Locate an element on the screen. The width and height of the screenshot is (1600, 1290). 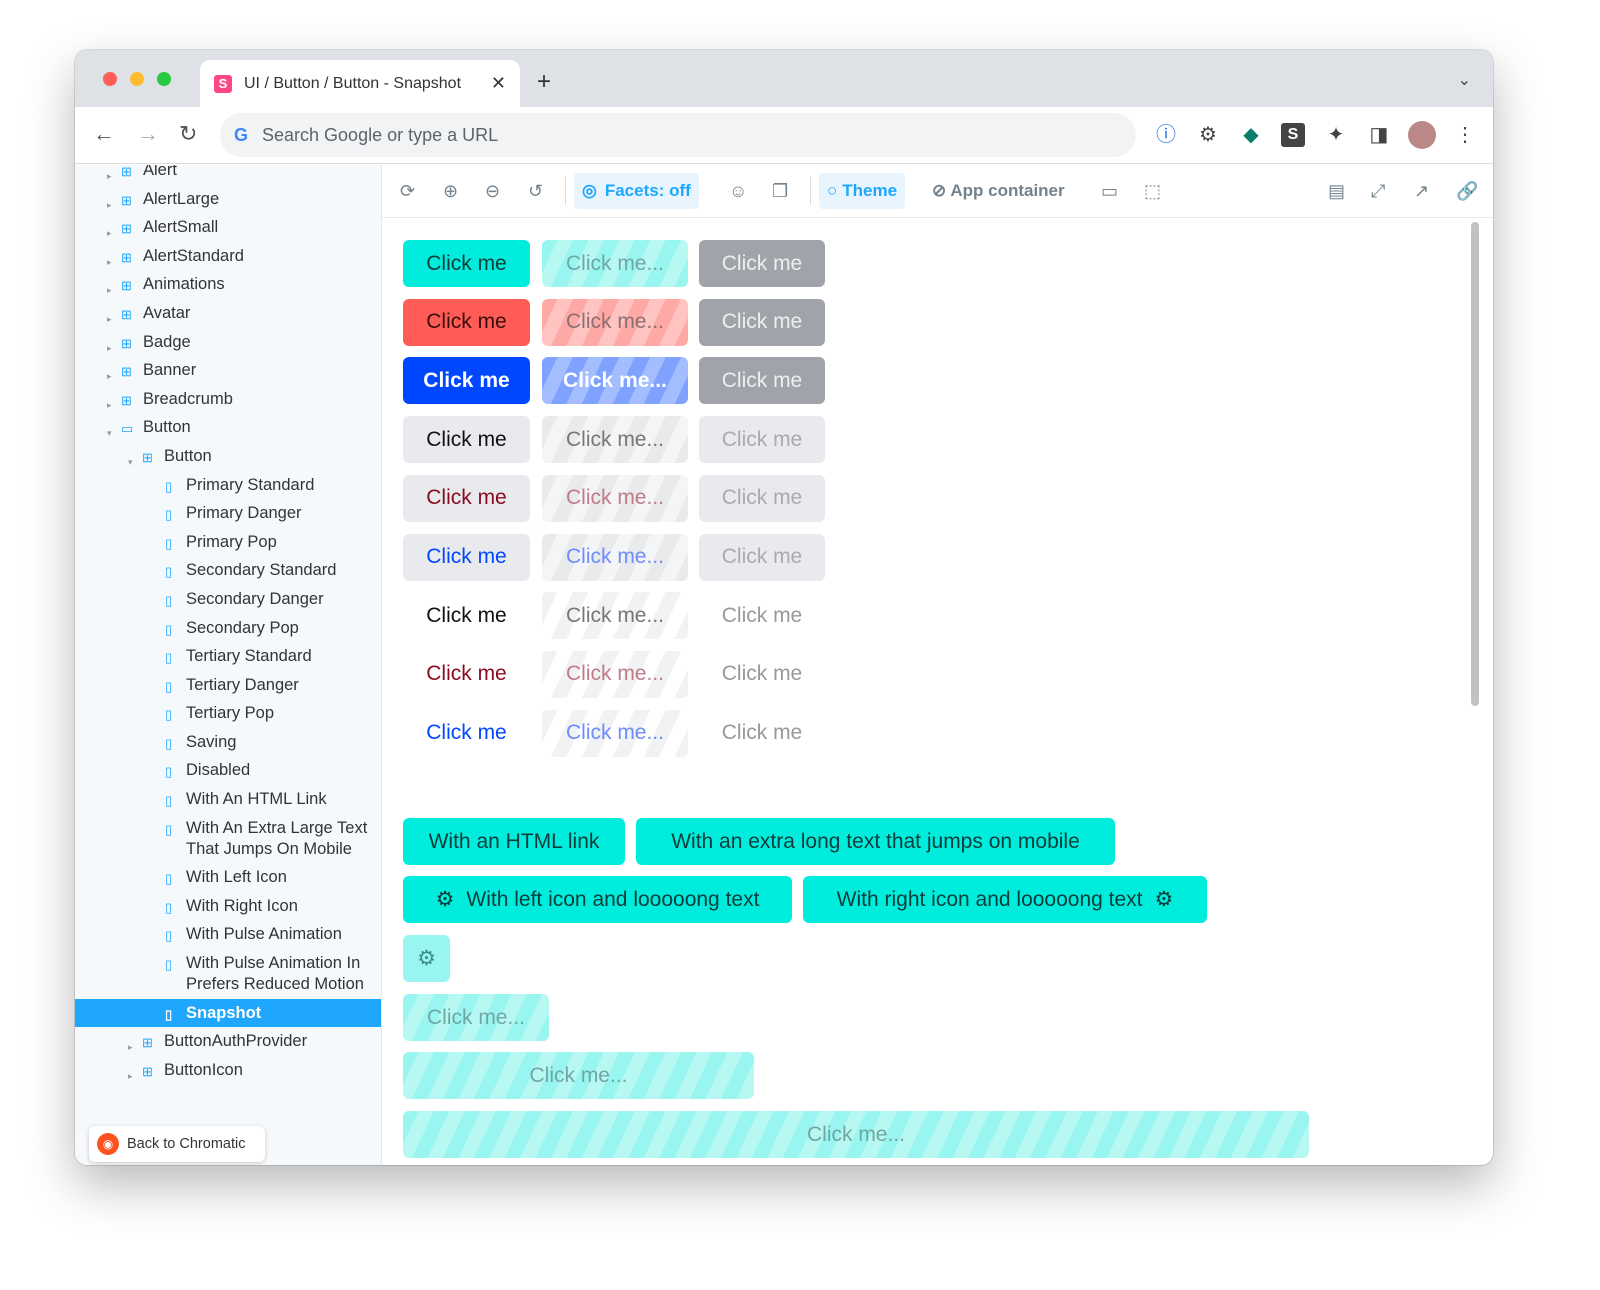
fullscreen-icon: ⤢ is located at coordinates (1378, 191).